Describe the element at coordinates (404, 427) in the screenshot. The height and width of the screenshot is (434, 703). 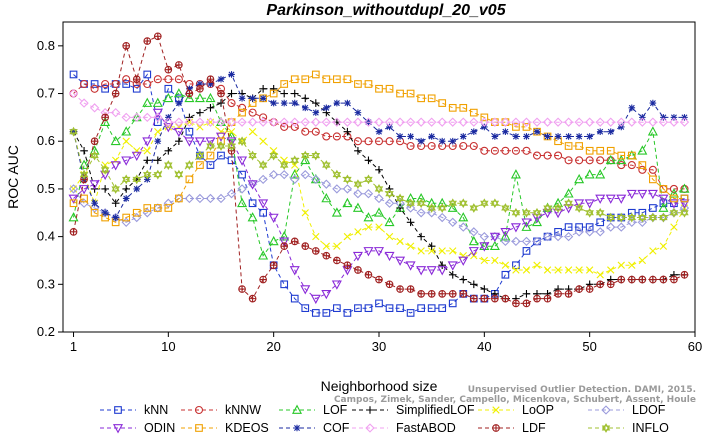
I see `legend-item-fastabod: FastABOD` at that location.